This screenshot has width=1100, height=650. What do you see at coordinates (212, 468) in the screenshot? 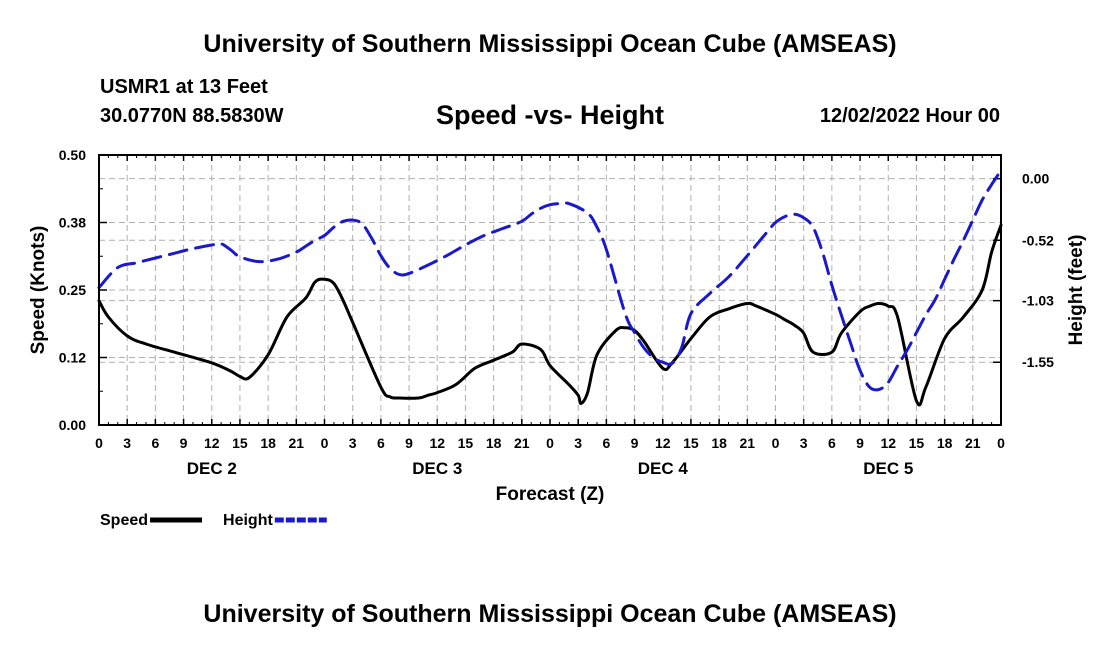
I see `x-day-label: DEC 2` at bounding box center [212, 468].